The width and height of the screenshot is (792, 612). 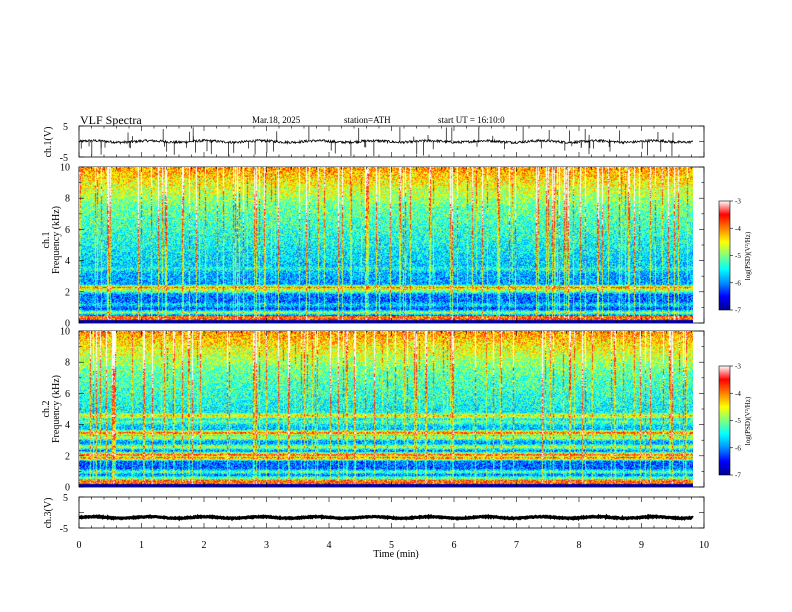 I want to click on ch2-channel-label: ch.2, so click(x=46, y=409).